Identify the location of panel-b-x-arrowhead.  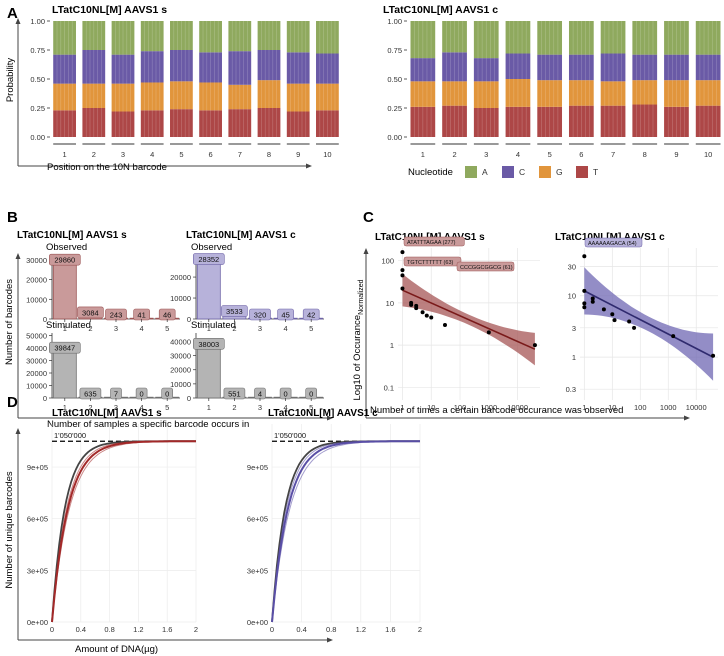
(330, 418).